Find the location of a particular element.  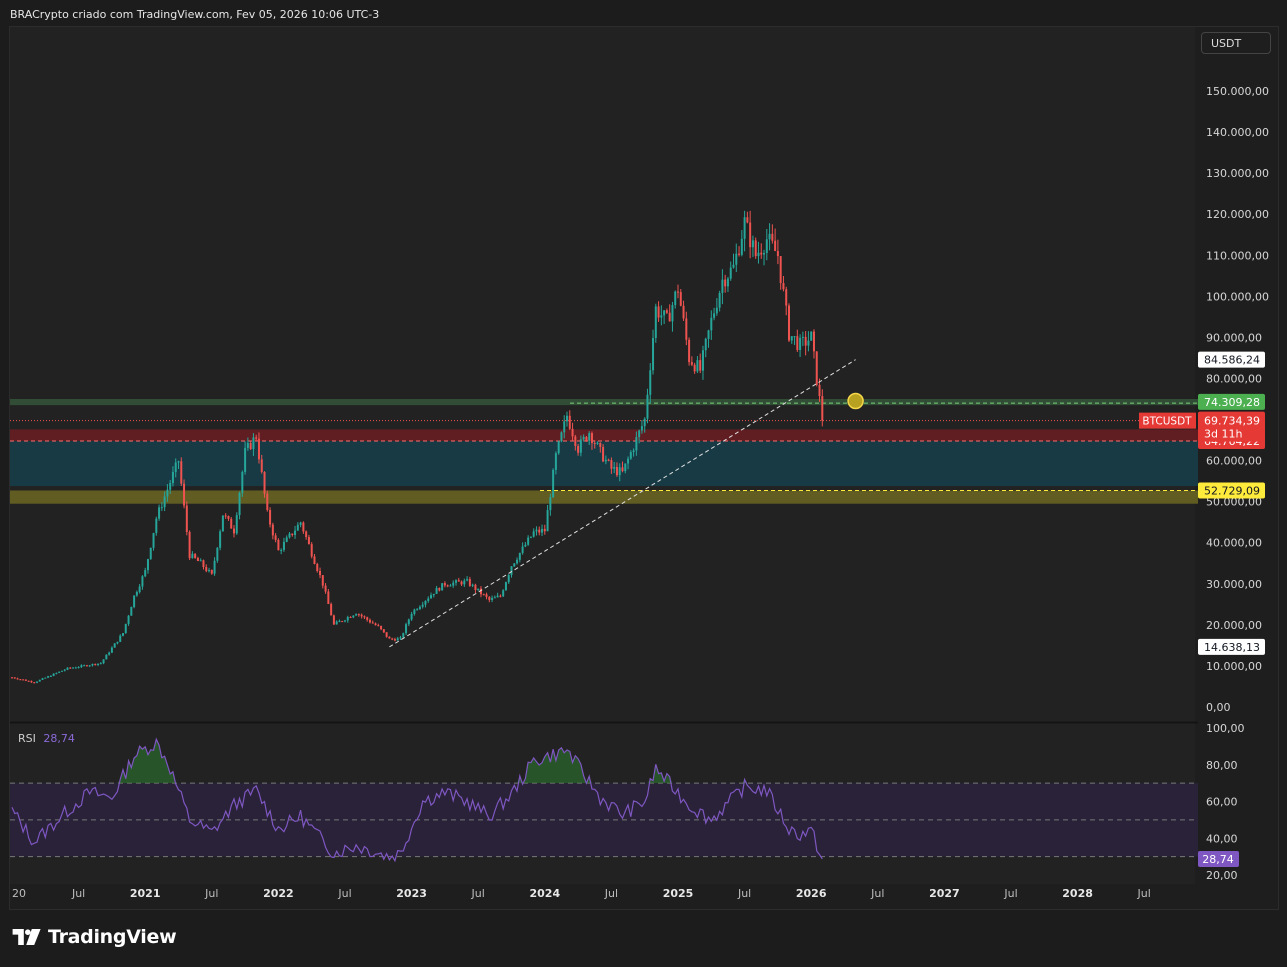

tradingview-logo-text: TradingView is located at coordinates (112, 937).